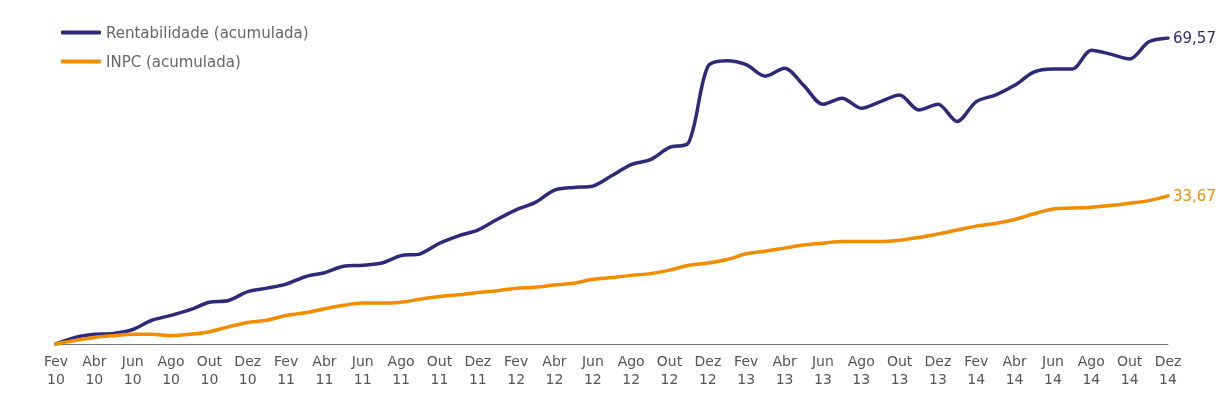 The width and height of the screenshot is (1231, 408). I want to click on legend-label: INPC (acumulada), so click(173, 61).